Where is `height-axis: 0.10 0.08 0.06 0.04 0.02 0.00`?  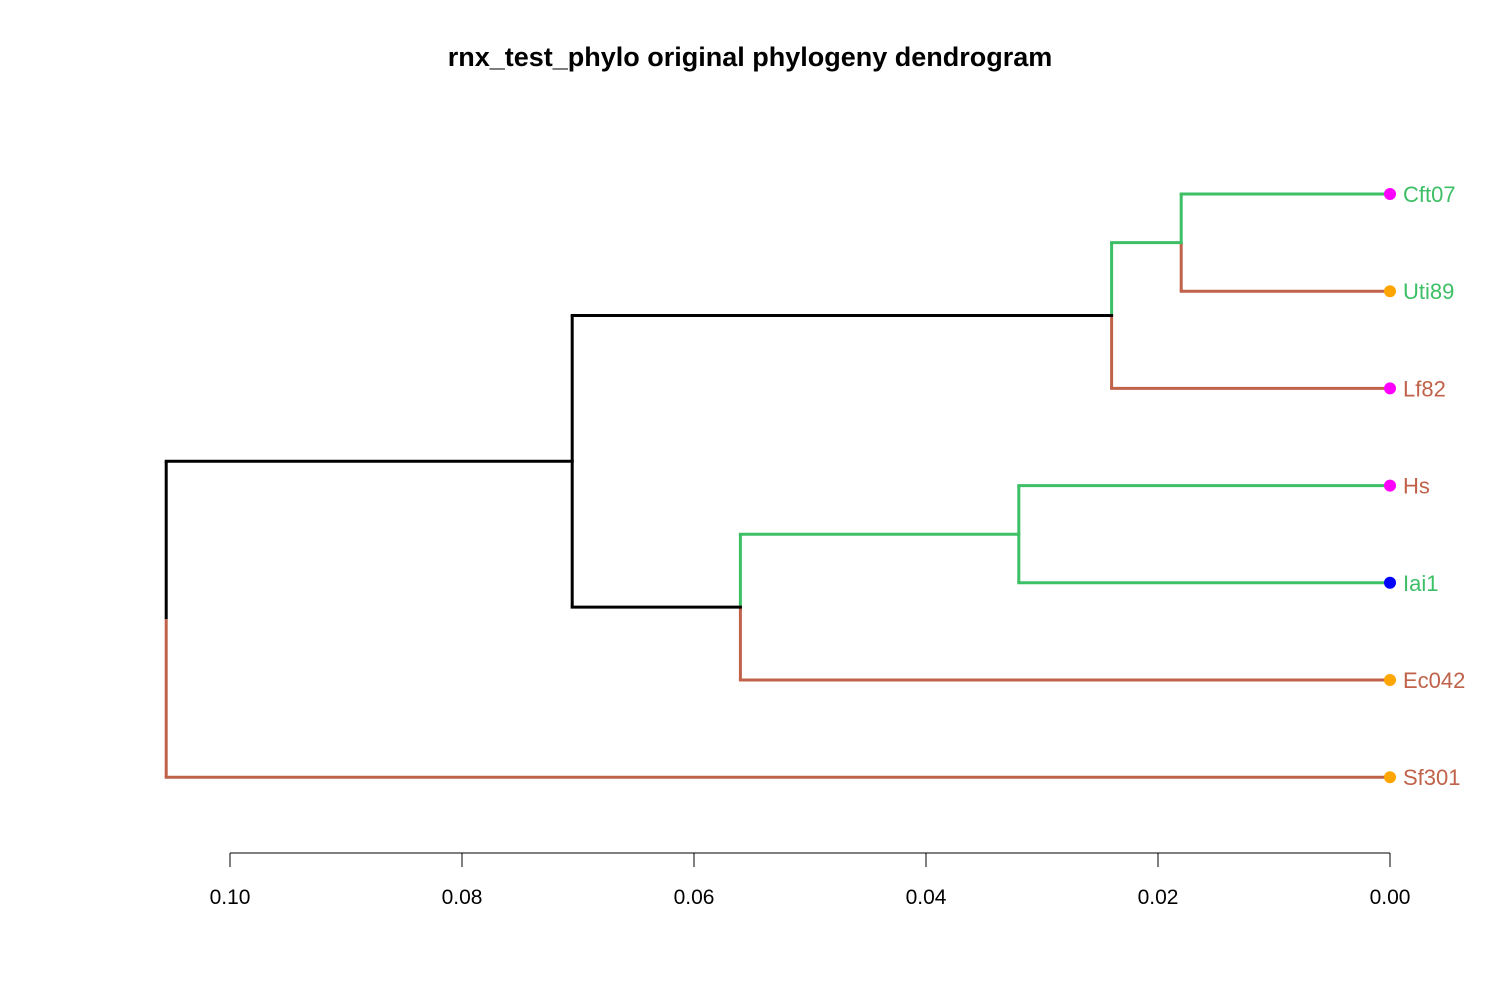 height-axis: 0.10 0.08 0.06 0.04 0.02 0.00 is located at coordinates (810, 880).